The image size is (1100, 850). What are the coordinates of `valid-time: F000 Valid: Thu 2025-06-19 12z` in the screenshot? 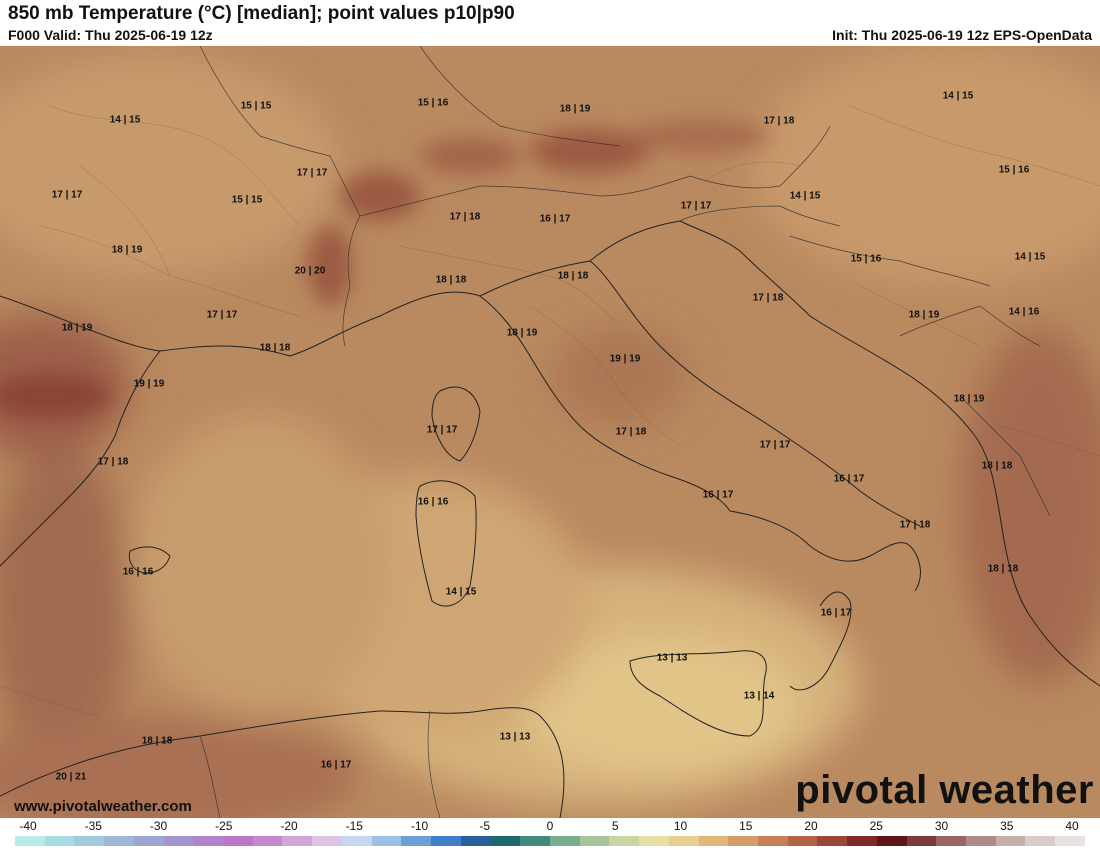 It's located at (110, 35).